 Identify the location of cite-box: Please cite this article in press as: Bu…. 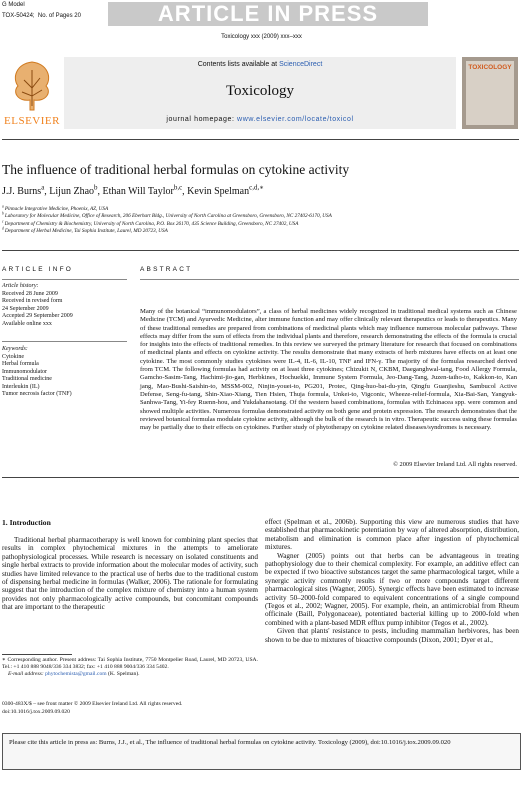
(261, 751).